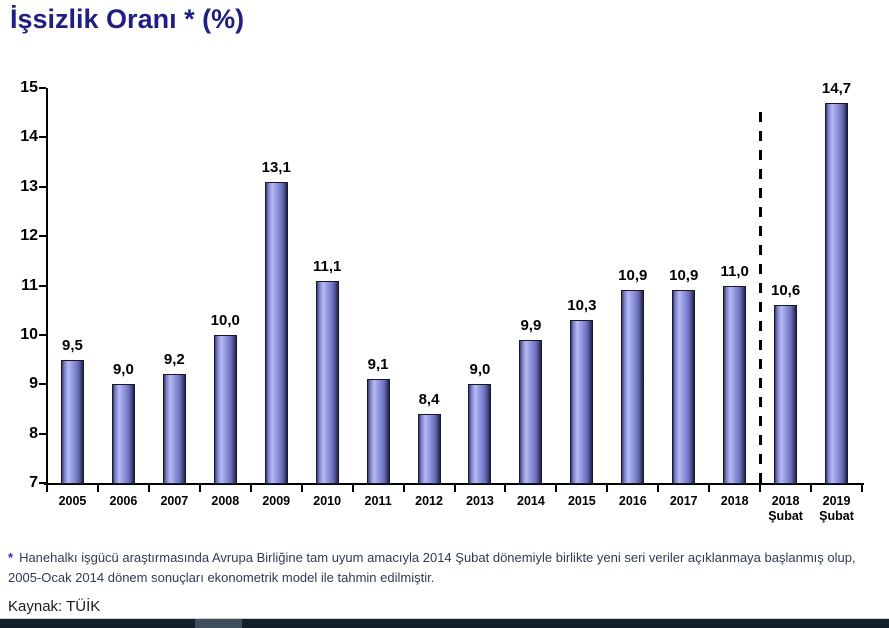  I want to click on bar-value-label: 9,2, so click(174, 360).